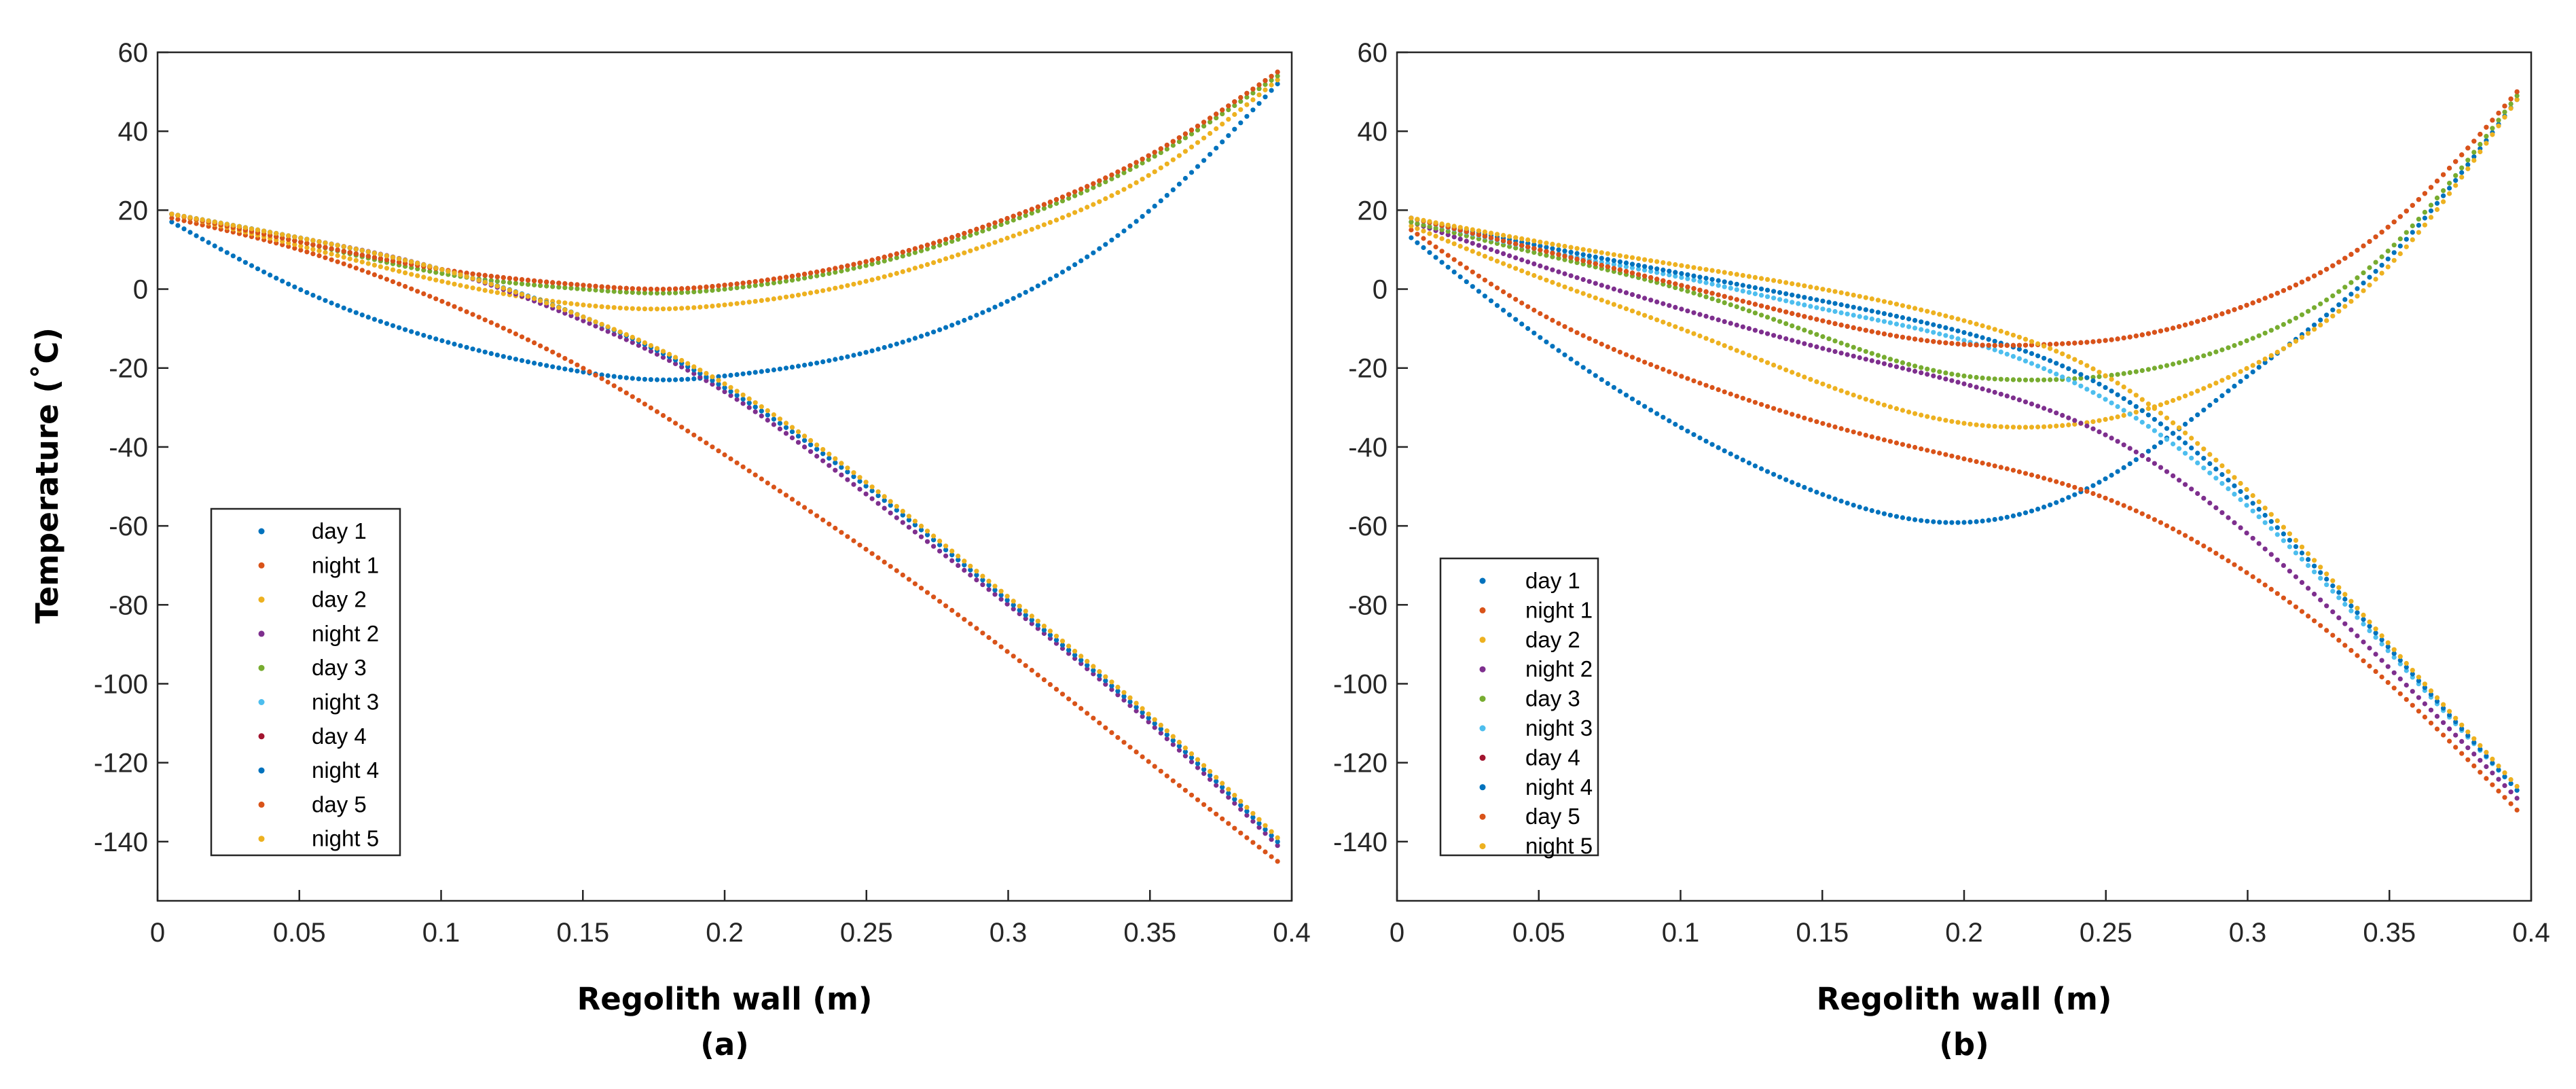  What do you see at coordinates (1559, 668) in the screenshot?
I see `legend-label: night 2` at bounding box center [1559, 668].